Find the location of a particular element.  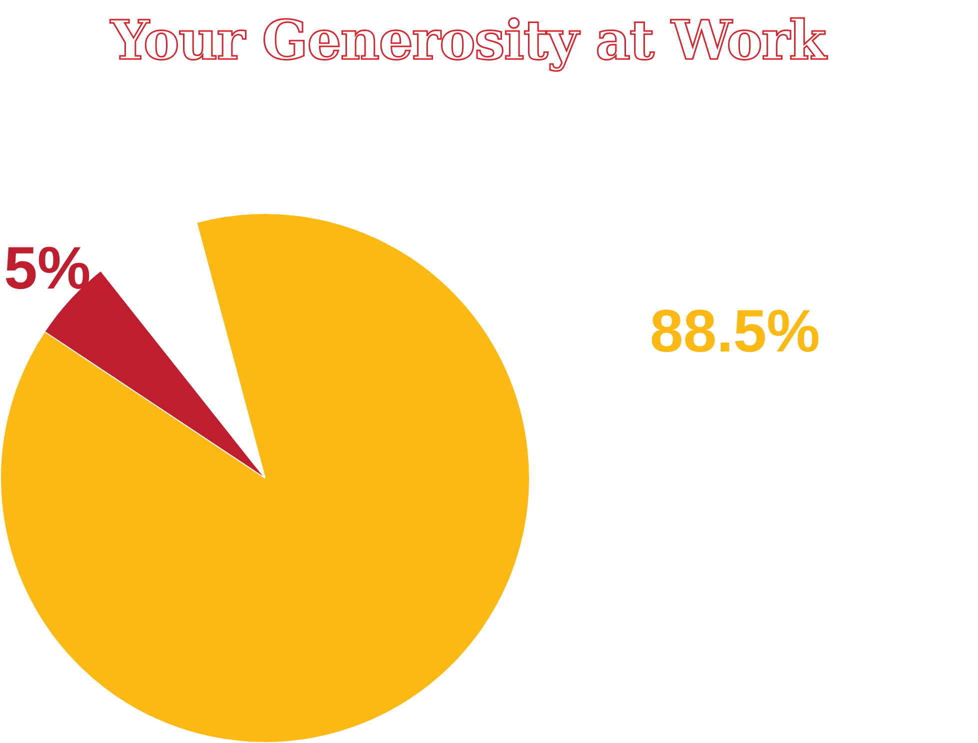

data-label: 5% is located at coordinates (47, 268).